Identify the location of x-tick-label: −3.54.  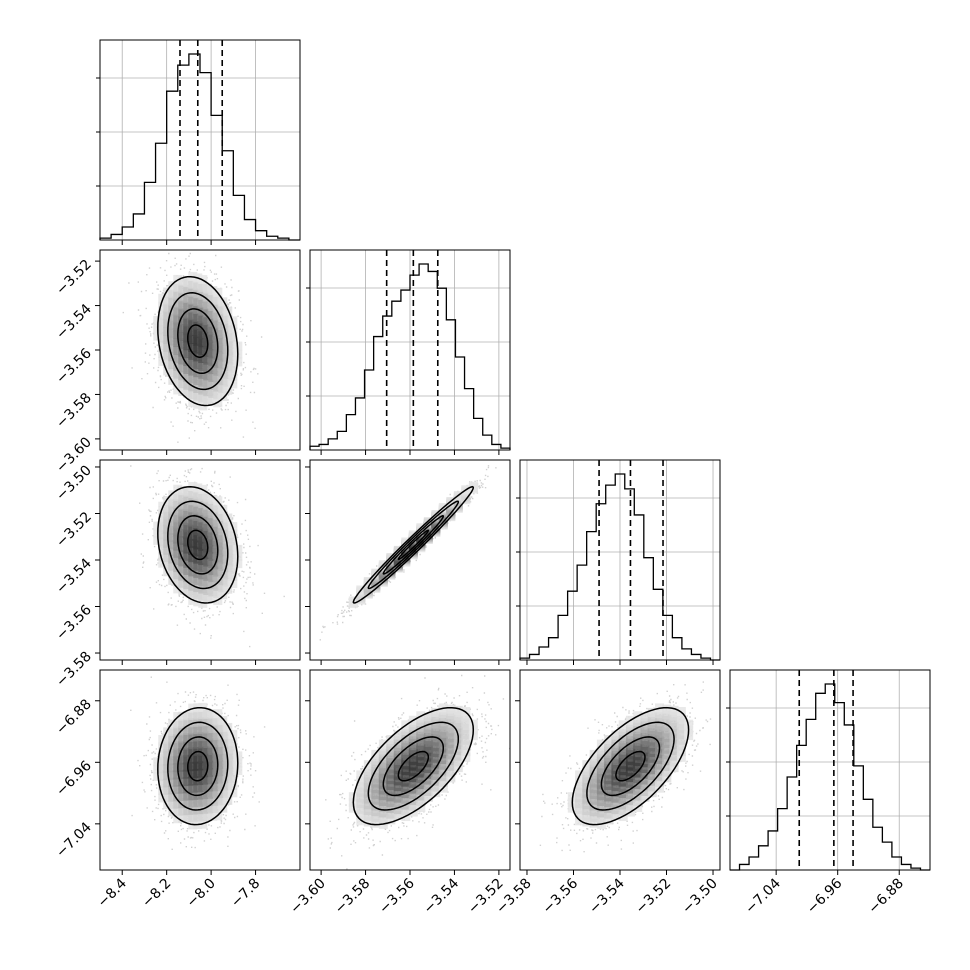
(607, 896).